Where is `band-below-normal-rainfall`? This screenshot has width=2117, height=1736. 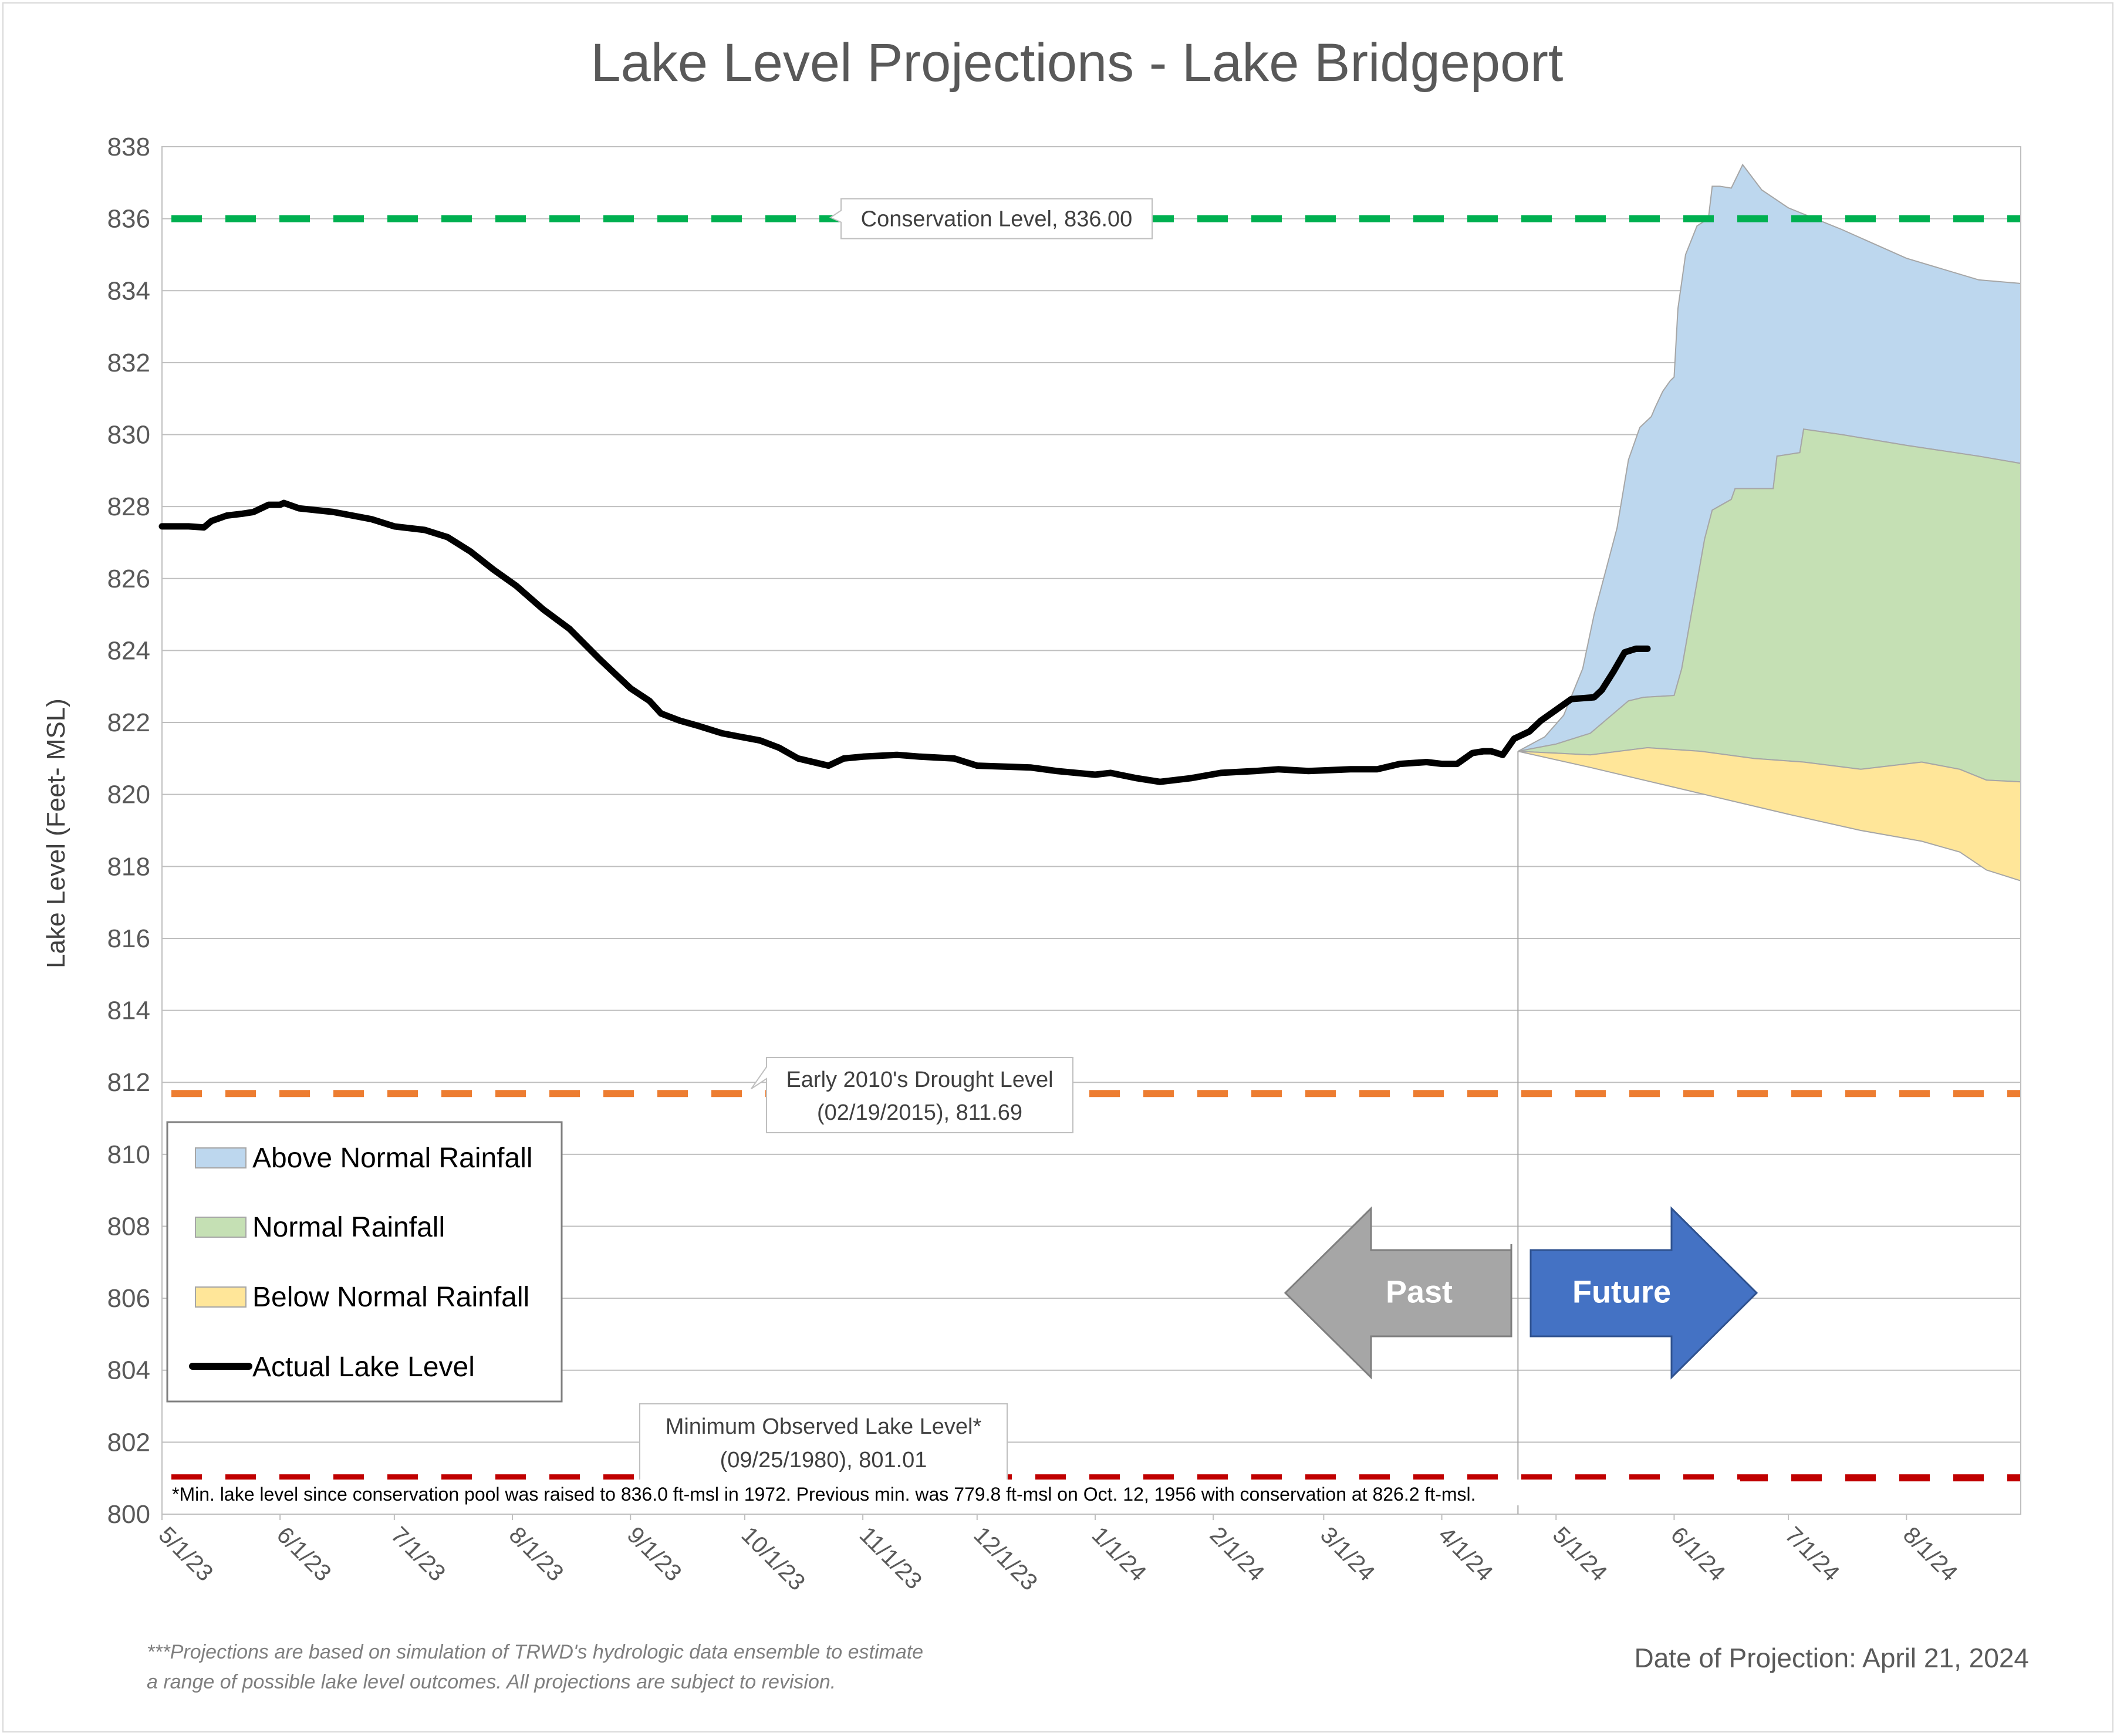 band-below-normal-rainfall is located at coordinates (1769, 814).